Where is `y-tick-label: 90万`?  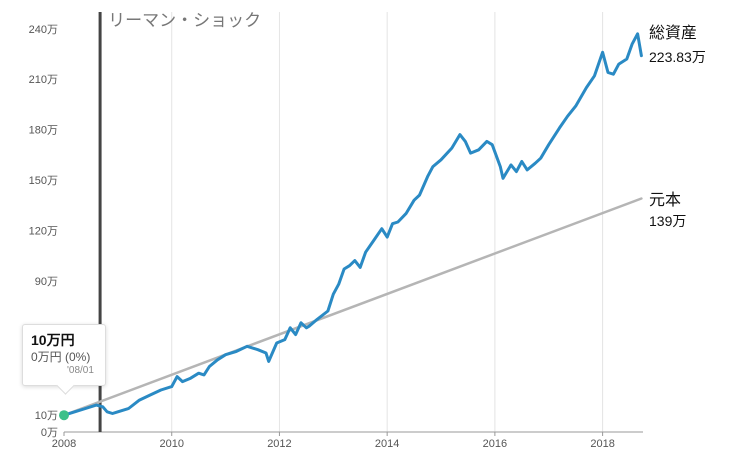
y-tick-label: 90万 is located at coordinates (46, 282).